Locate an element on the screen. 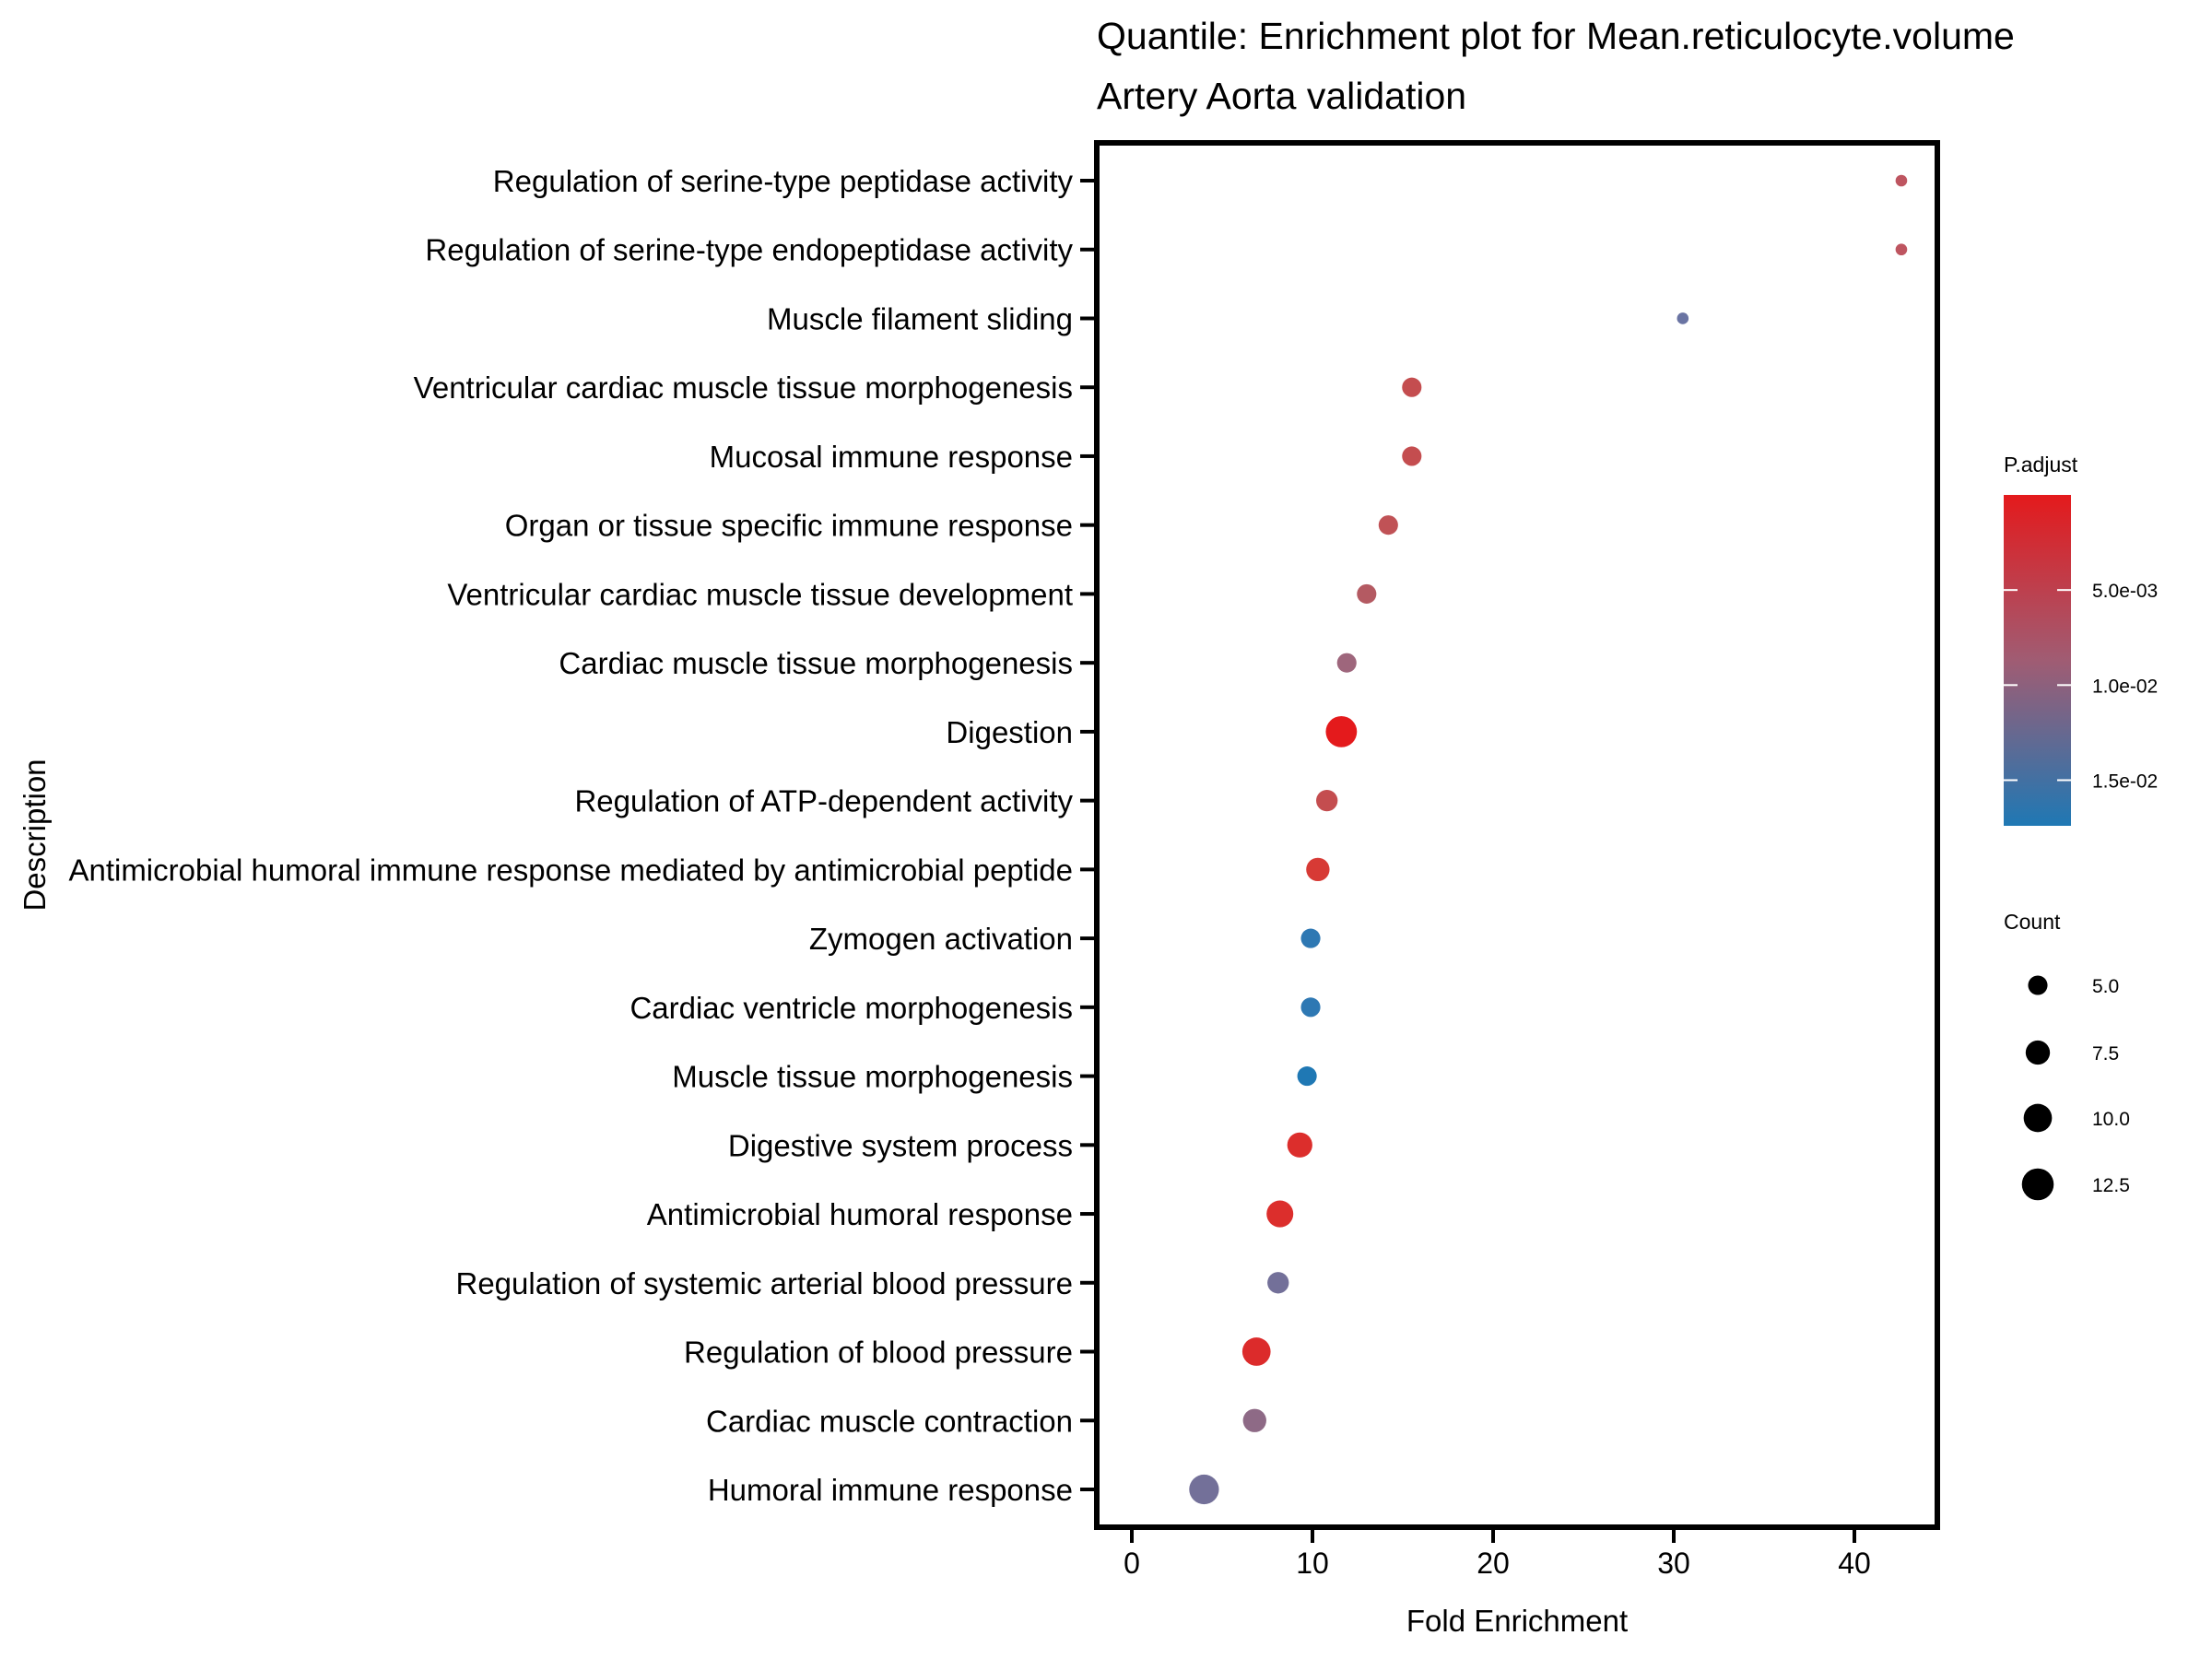  x-tick-label: 0 is located at coordinates (1132, 1563).